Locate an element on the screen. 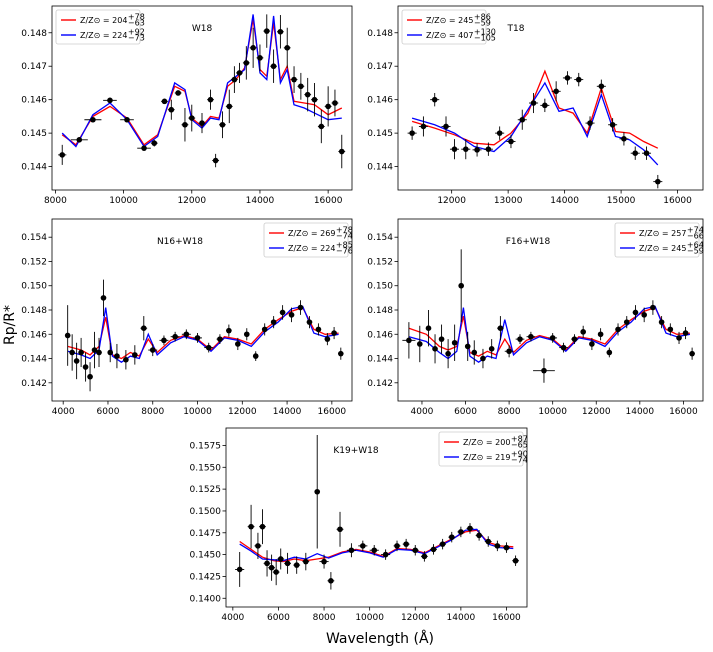 The image size is (713, 652). series-line-blue is located at coordinates (549, 334).